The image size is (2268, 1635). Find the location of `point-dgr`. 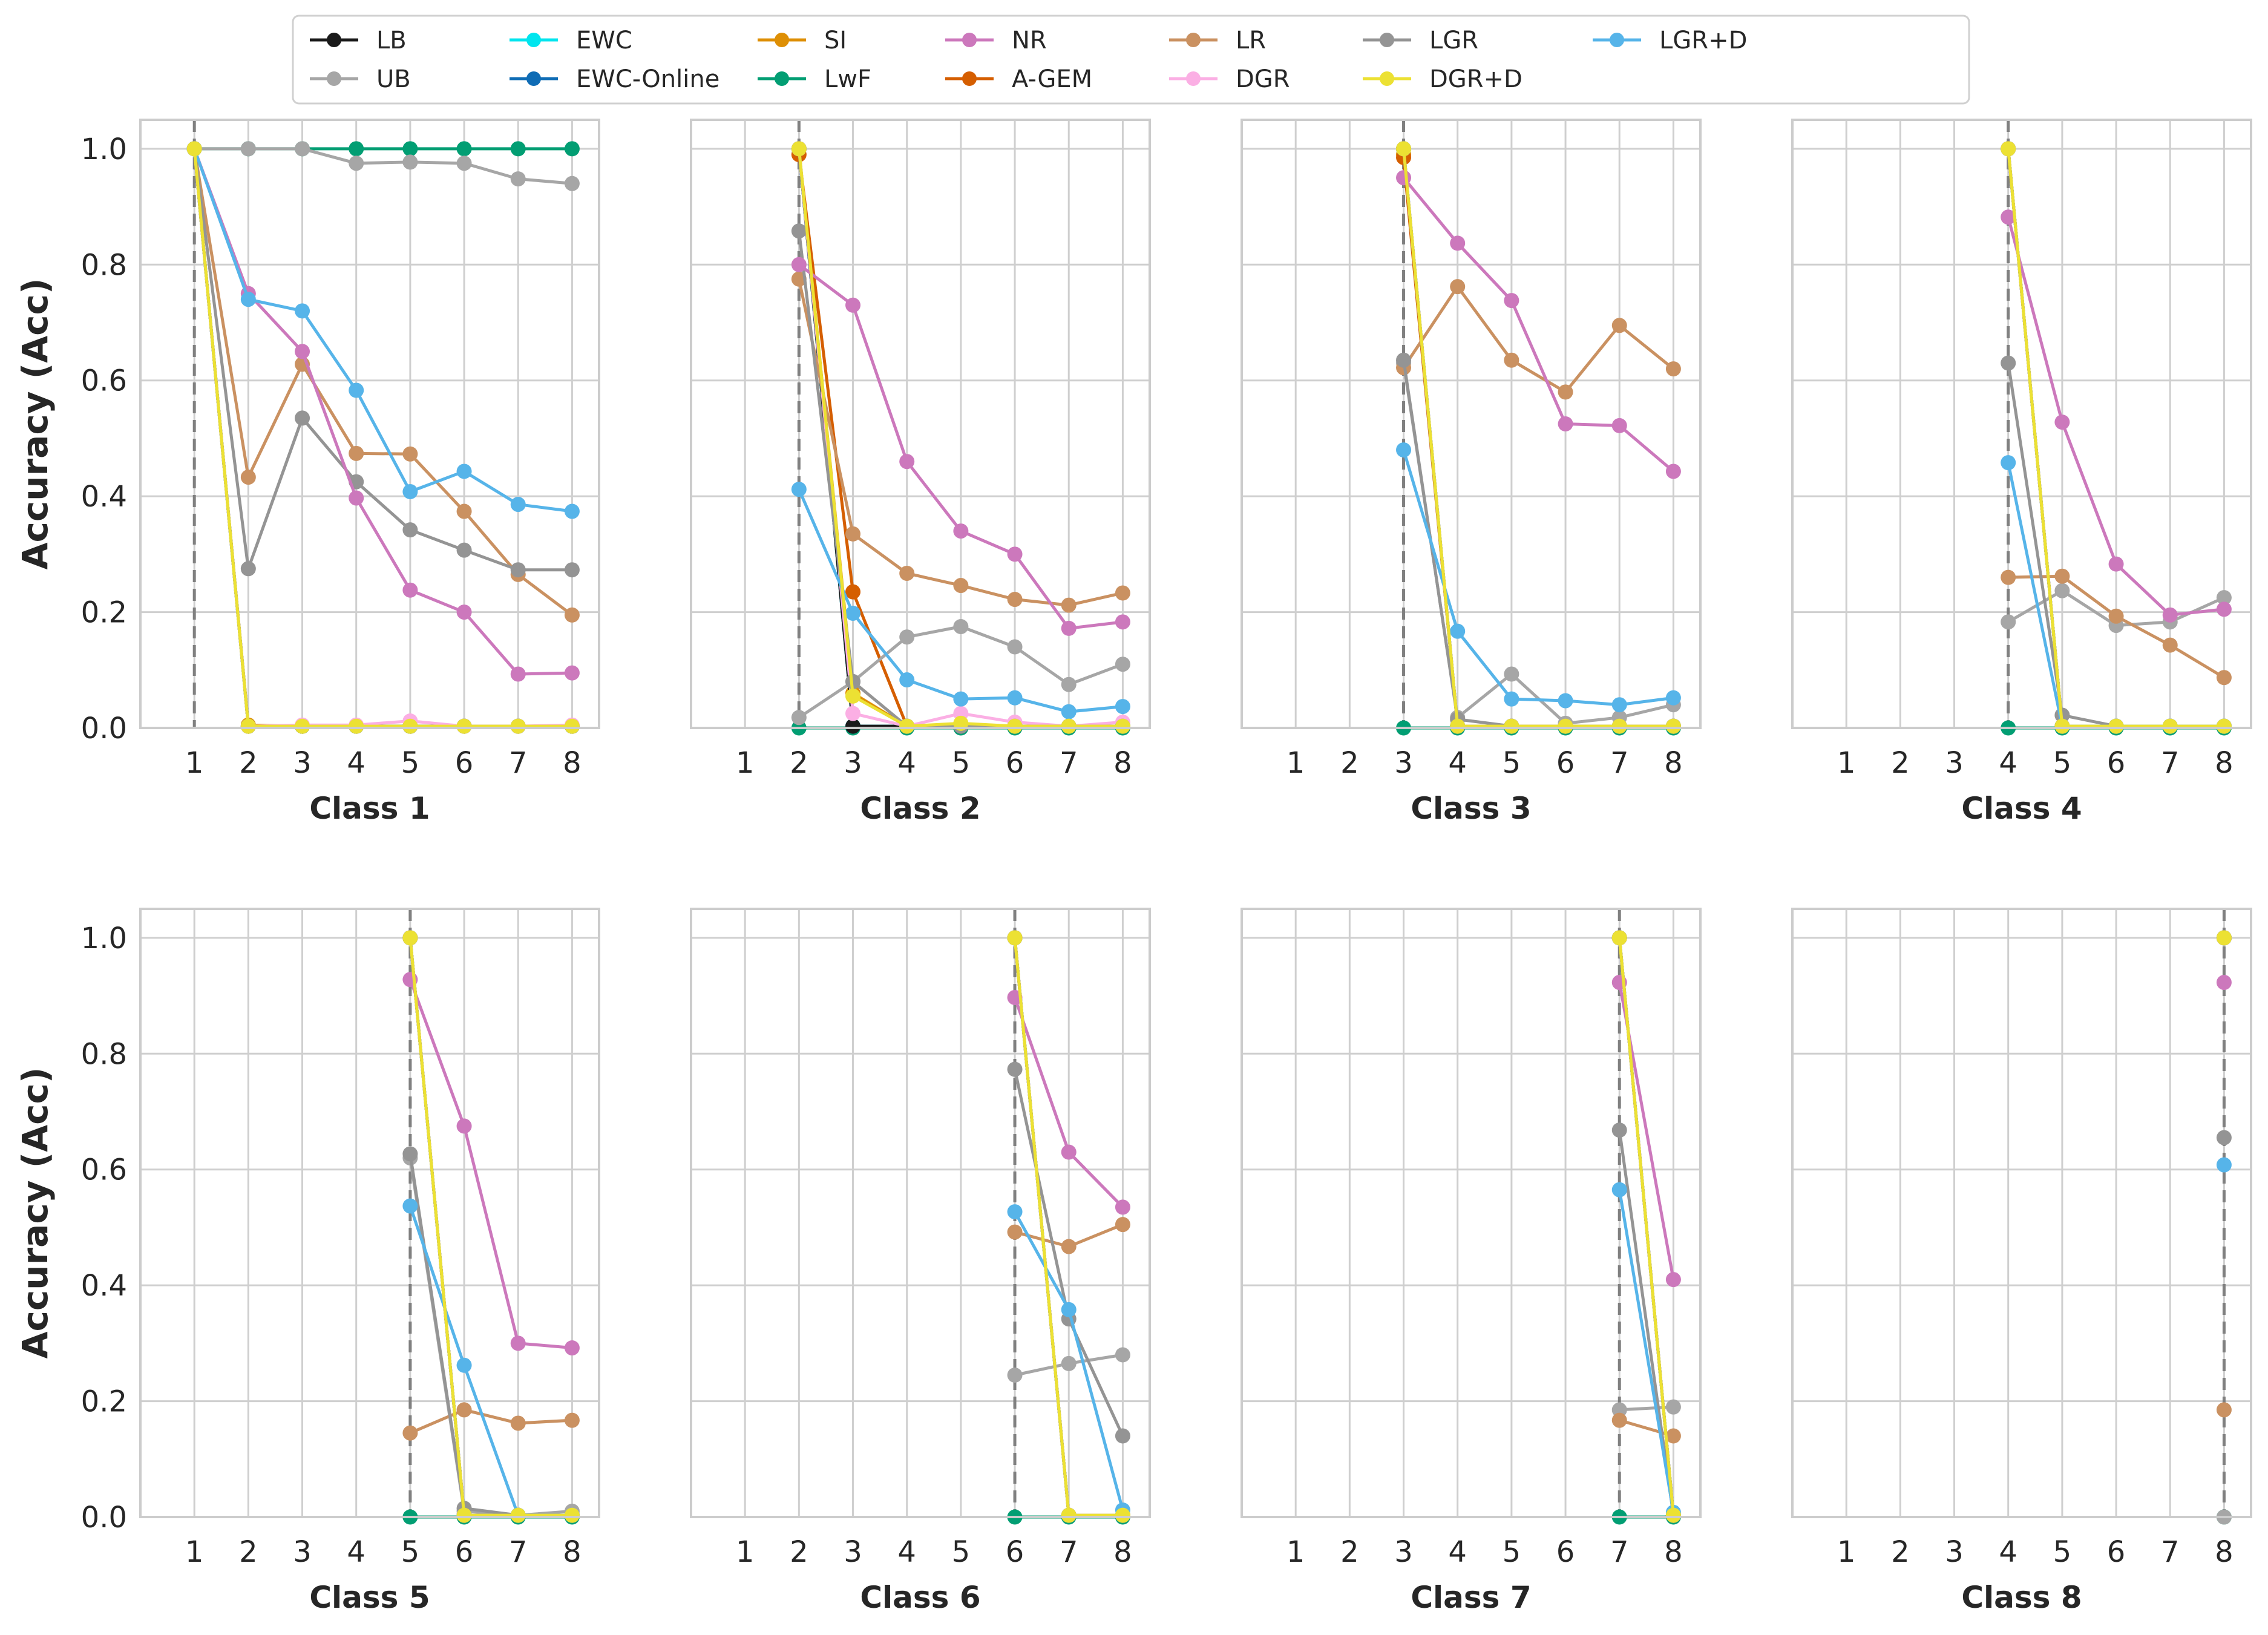

point-dgr is located at coordinates (853, 713).